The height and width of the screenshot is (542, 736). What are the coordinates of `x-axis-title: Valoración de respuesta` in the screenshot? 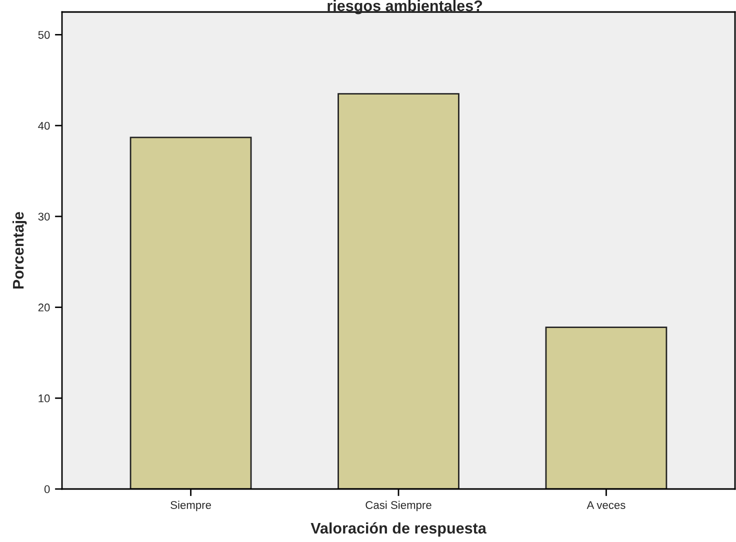 It's located at (398, 529).